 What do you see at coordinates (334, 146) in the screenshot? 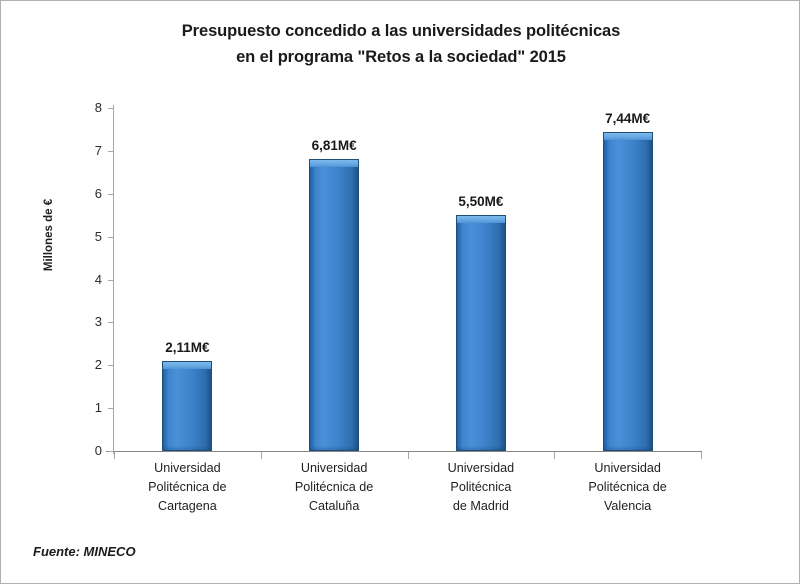
I see `bar-data-label: 6,81M€` at bounding box center [334, 146].